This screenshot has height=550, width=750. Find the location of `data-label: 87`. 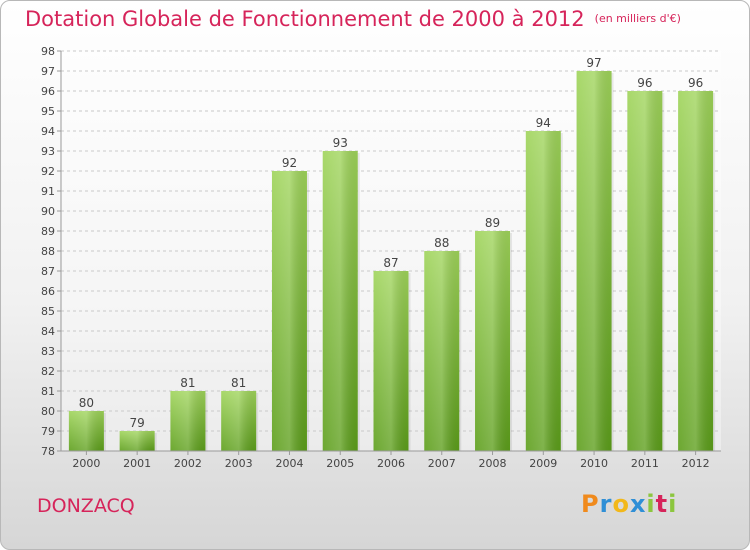

data-label: 87 is located at coordinates (390, 263).